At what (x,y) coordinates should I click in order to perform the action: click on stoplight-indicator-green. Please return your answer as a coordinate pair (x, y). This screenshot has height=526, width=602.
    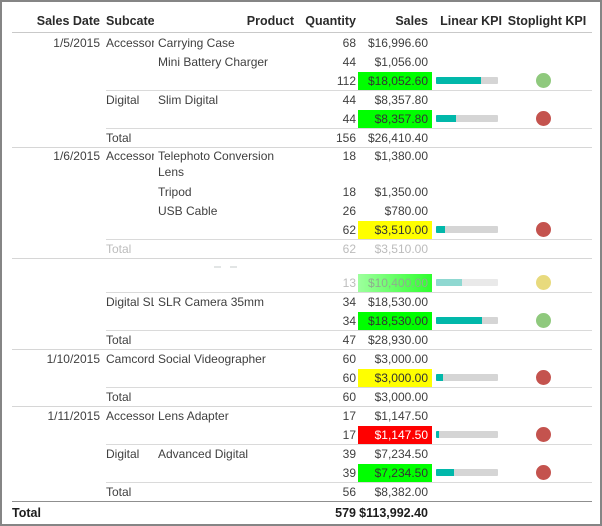
    Looking at the image, I should click on (543, 320).